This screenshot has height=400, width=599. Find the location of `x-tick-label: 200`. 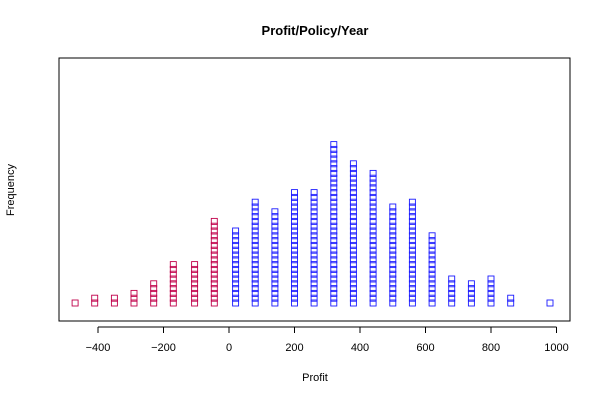

x-tick-label: 200 is located at coordinates (294, 348).